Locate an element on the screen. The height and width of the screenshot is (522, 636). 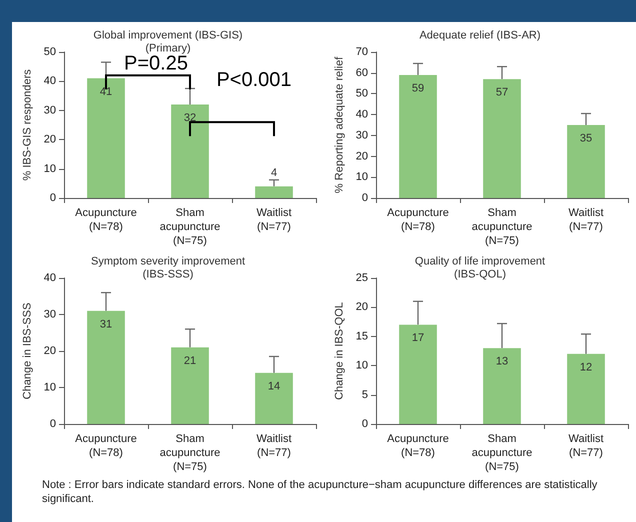
data-label: 31 is located at coordinates (106, 324).